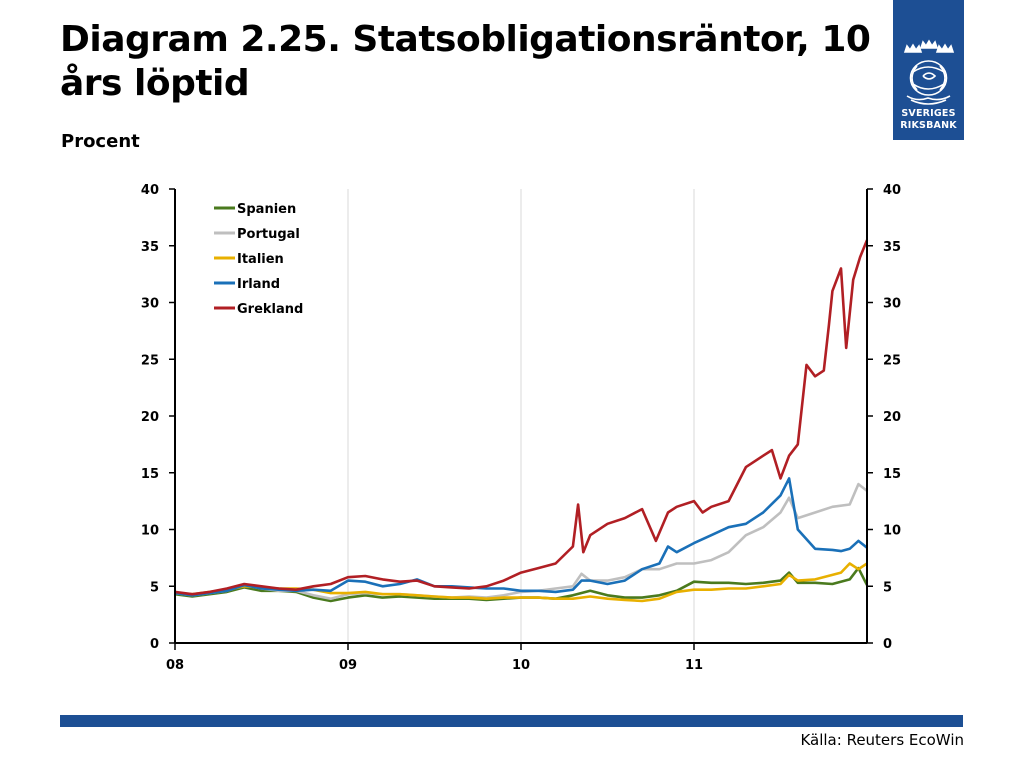 The height and width of the screenshot is (768, 1024). Describe the element at coordinates (892, 531) in the screenshot. I see `y-tick-label-right: 10` at that location.